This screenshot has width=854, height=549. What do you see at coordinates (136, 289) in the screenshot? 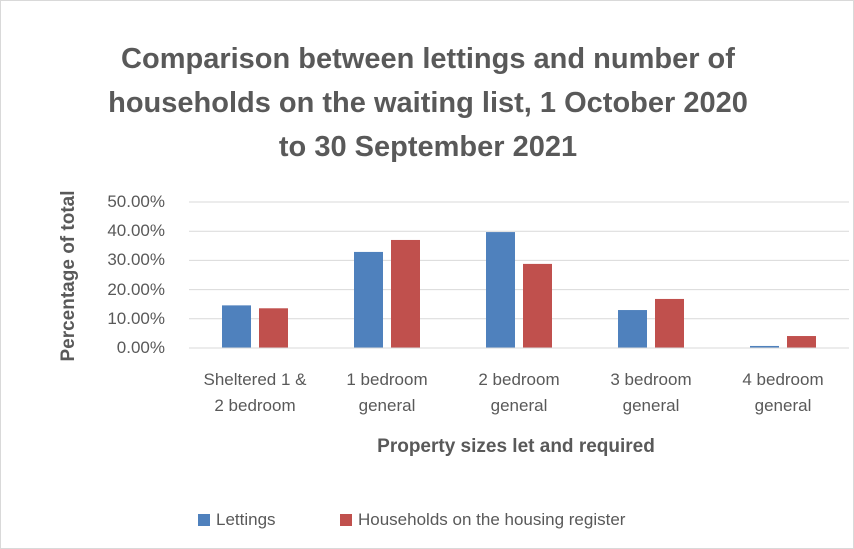
I see `y-tick-label: 20.00%` at bounding box center [136, 289].